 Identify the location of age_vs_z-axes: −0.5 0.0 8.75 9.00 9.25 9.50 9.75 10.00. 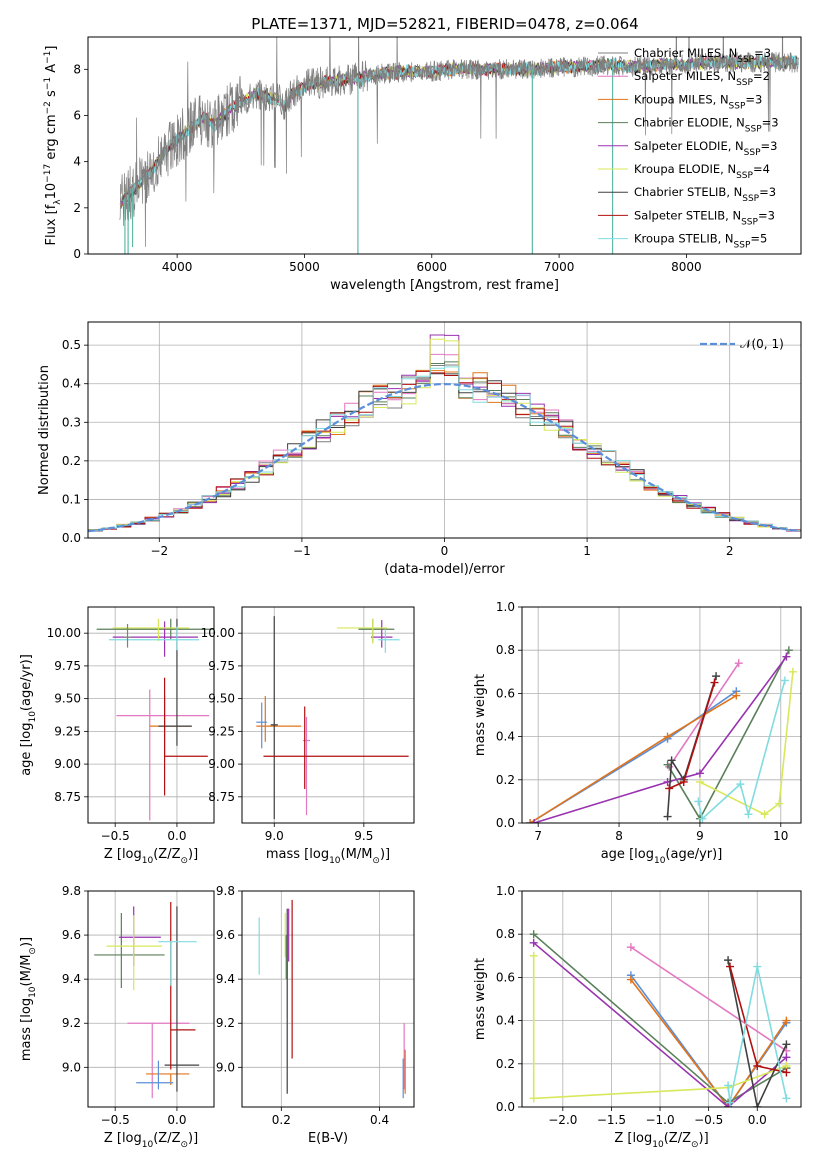
(130, 725).